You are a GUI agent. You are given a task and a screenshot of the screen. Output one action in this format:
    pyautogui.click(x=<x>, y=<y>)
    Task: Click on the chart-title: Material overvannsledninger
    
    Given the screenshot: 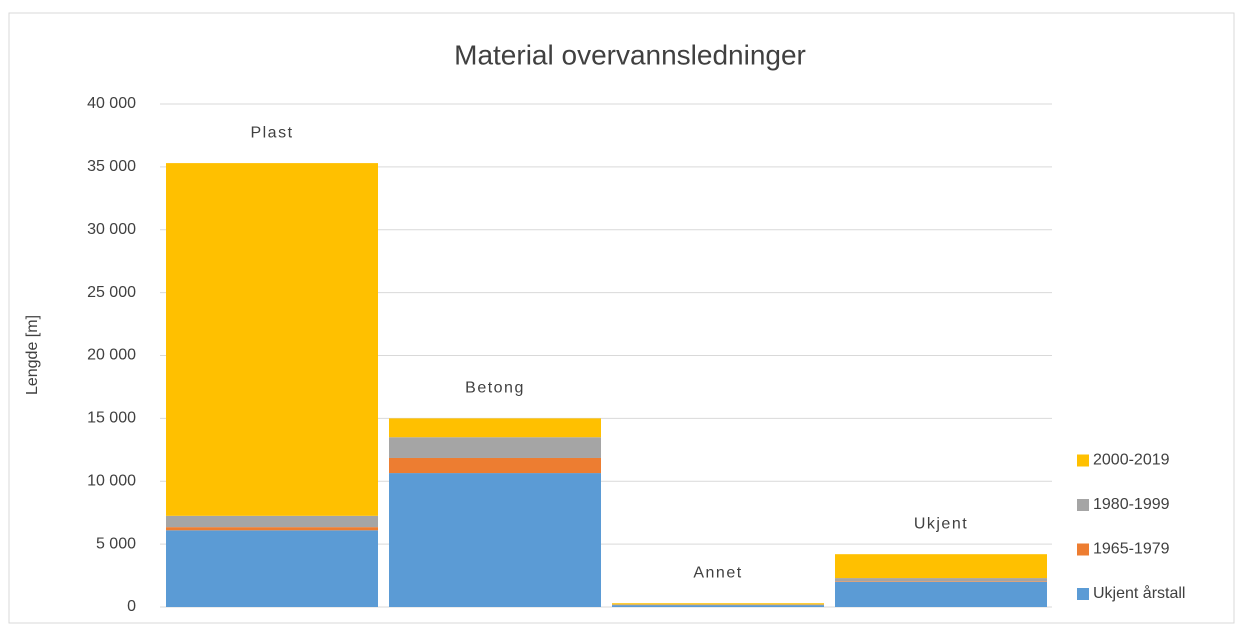 What is the action you would take?
    pyautogui.click(x=630, y=54)
    